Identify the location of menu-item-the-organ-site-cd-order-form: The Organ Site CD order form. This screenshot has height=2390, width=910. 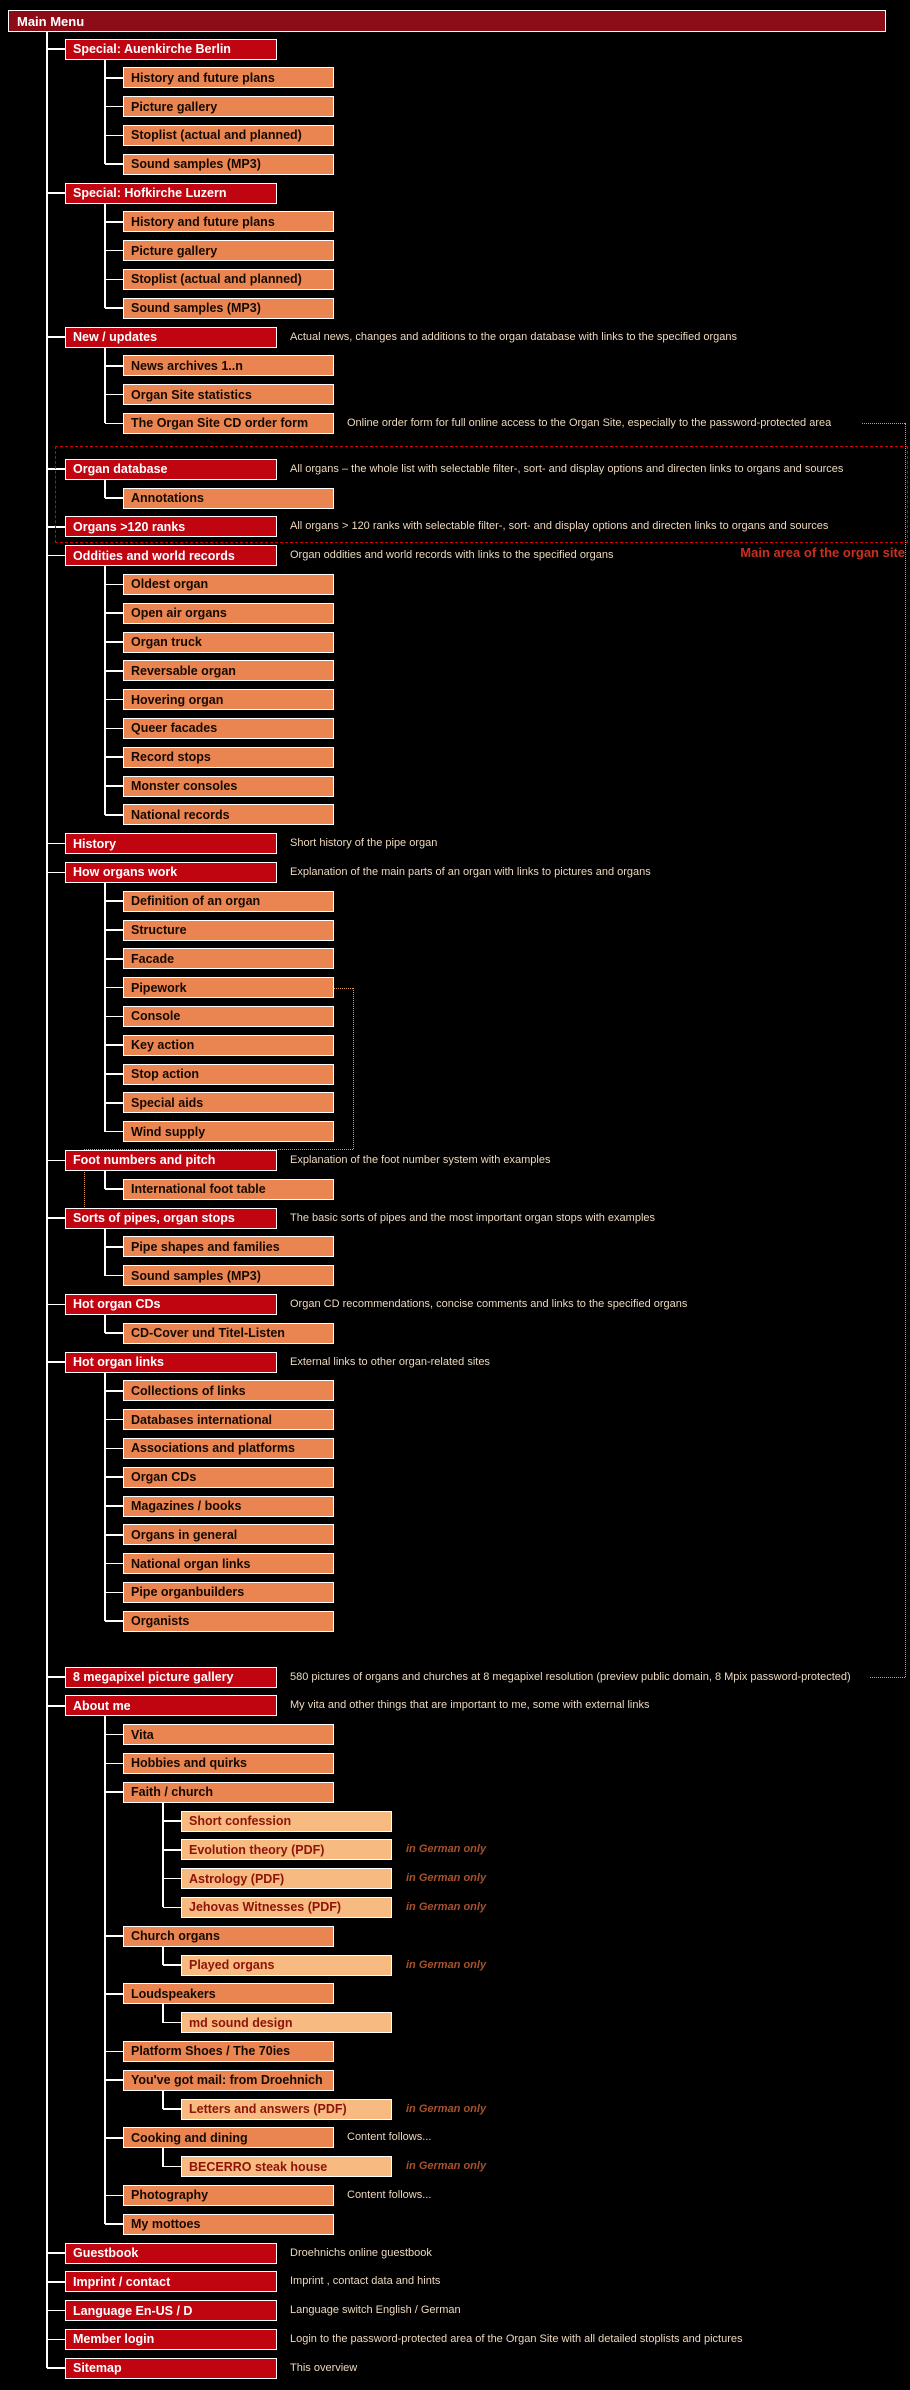
(228, 423).